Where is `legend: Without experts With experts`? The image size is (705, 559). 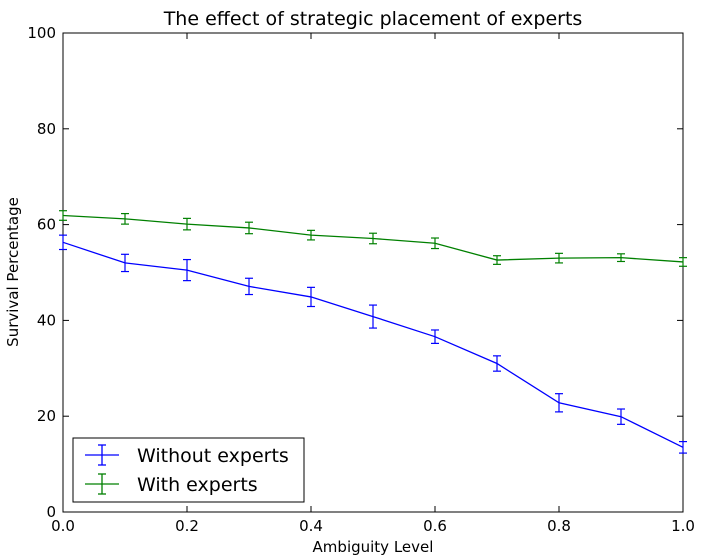 legend: Without experts With experts is located at coordinates (188, 470).